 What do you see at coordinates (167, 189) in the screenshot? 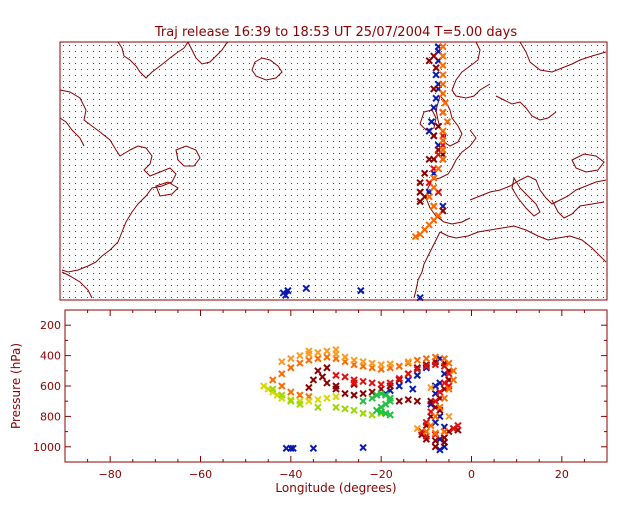
I see `coast-nova-scotia` at bounding box center [167, 189].